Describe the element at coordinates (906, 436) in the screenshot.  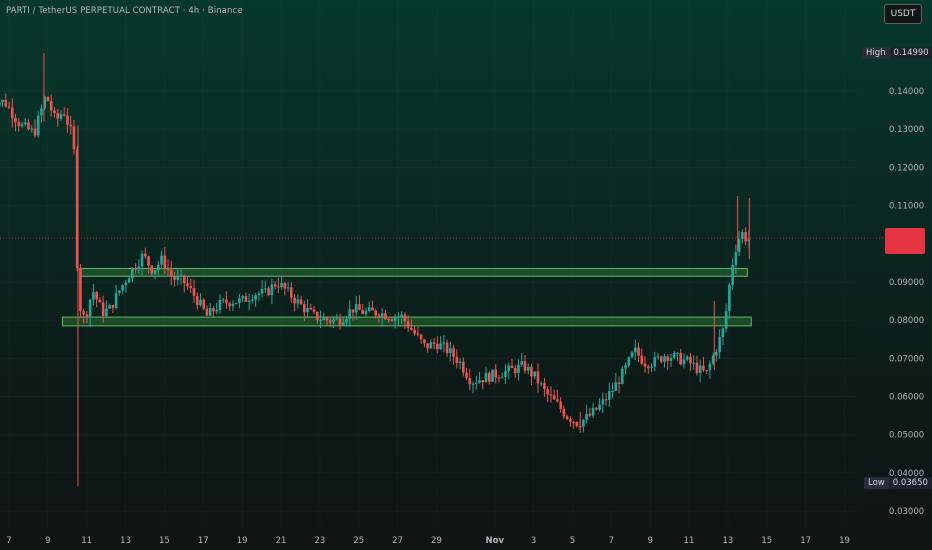
I see `price-tick-label: 0.05000` at that location.